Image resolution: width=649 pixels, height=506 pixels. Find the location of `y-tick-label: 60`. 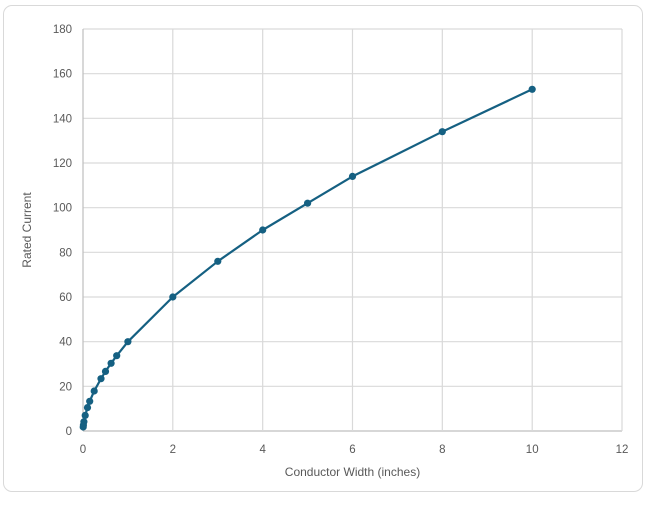

y-tick-label: 60 is located at coordinates (65, 298).